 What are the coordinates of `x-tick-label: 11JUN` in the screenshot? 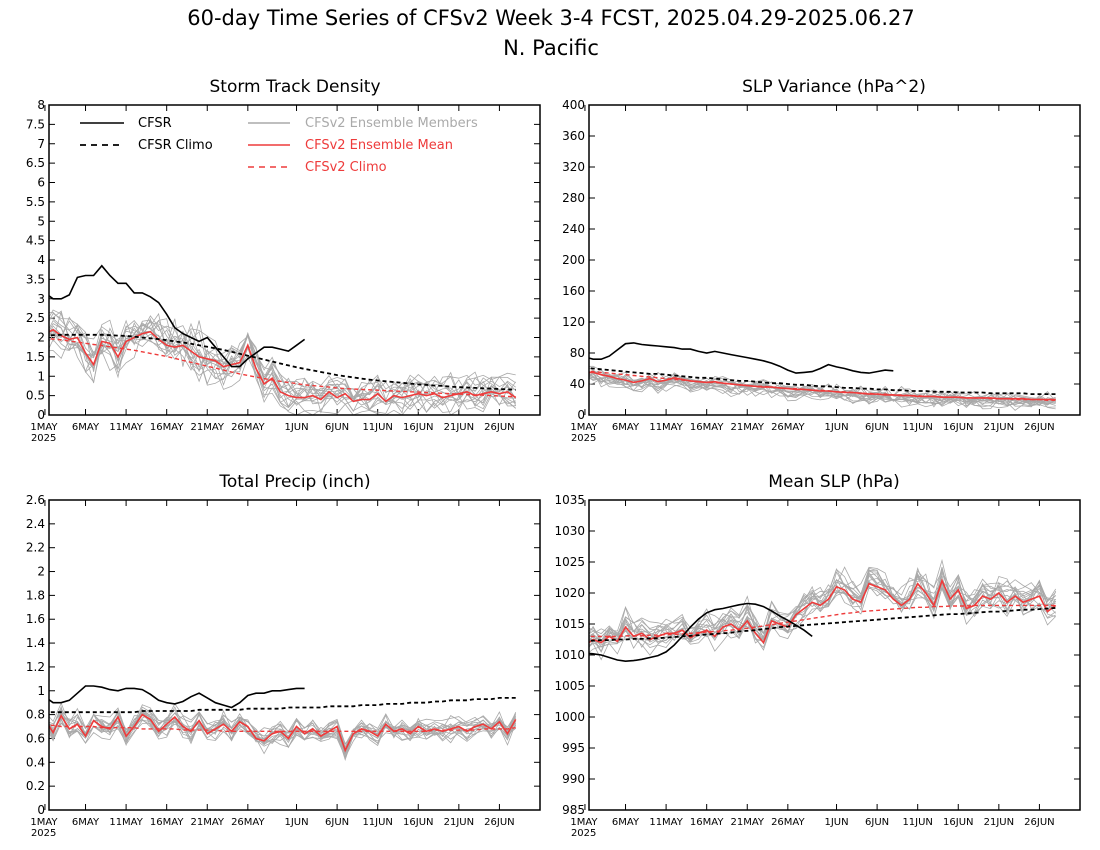 It's located at (917, 427).